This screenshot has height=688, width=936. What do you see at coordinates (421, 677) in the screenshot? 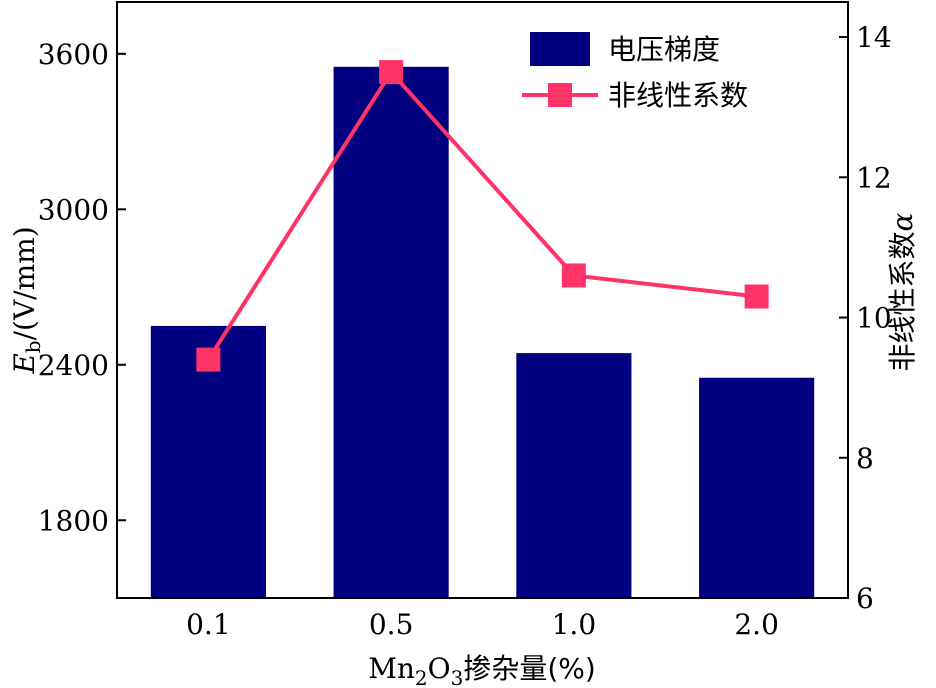
I see `x-title-sub1: 2` at bounding box center [421, 677].